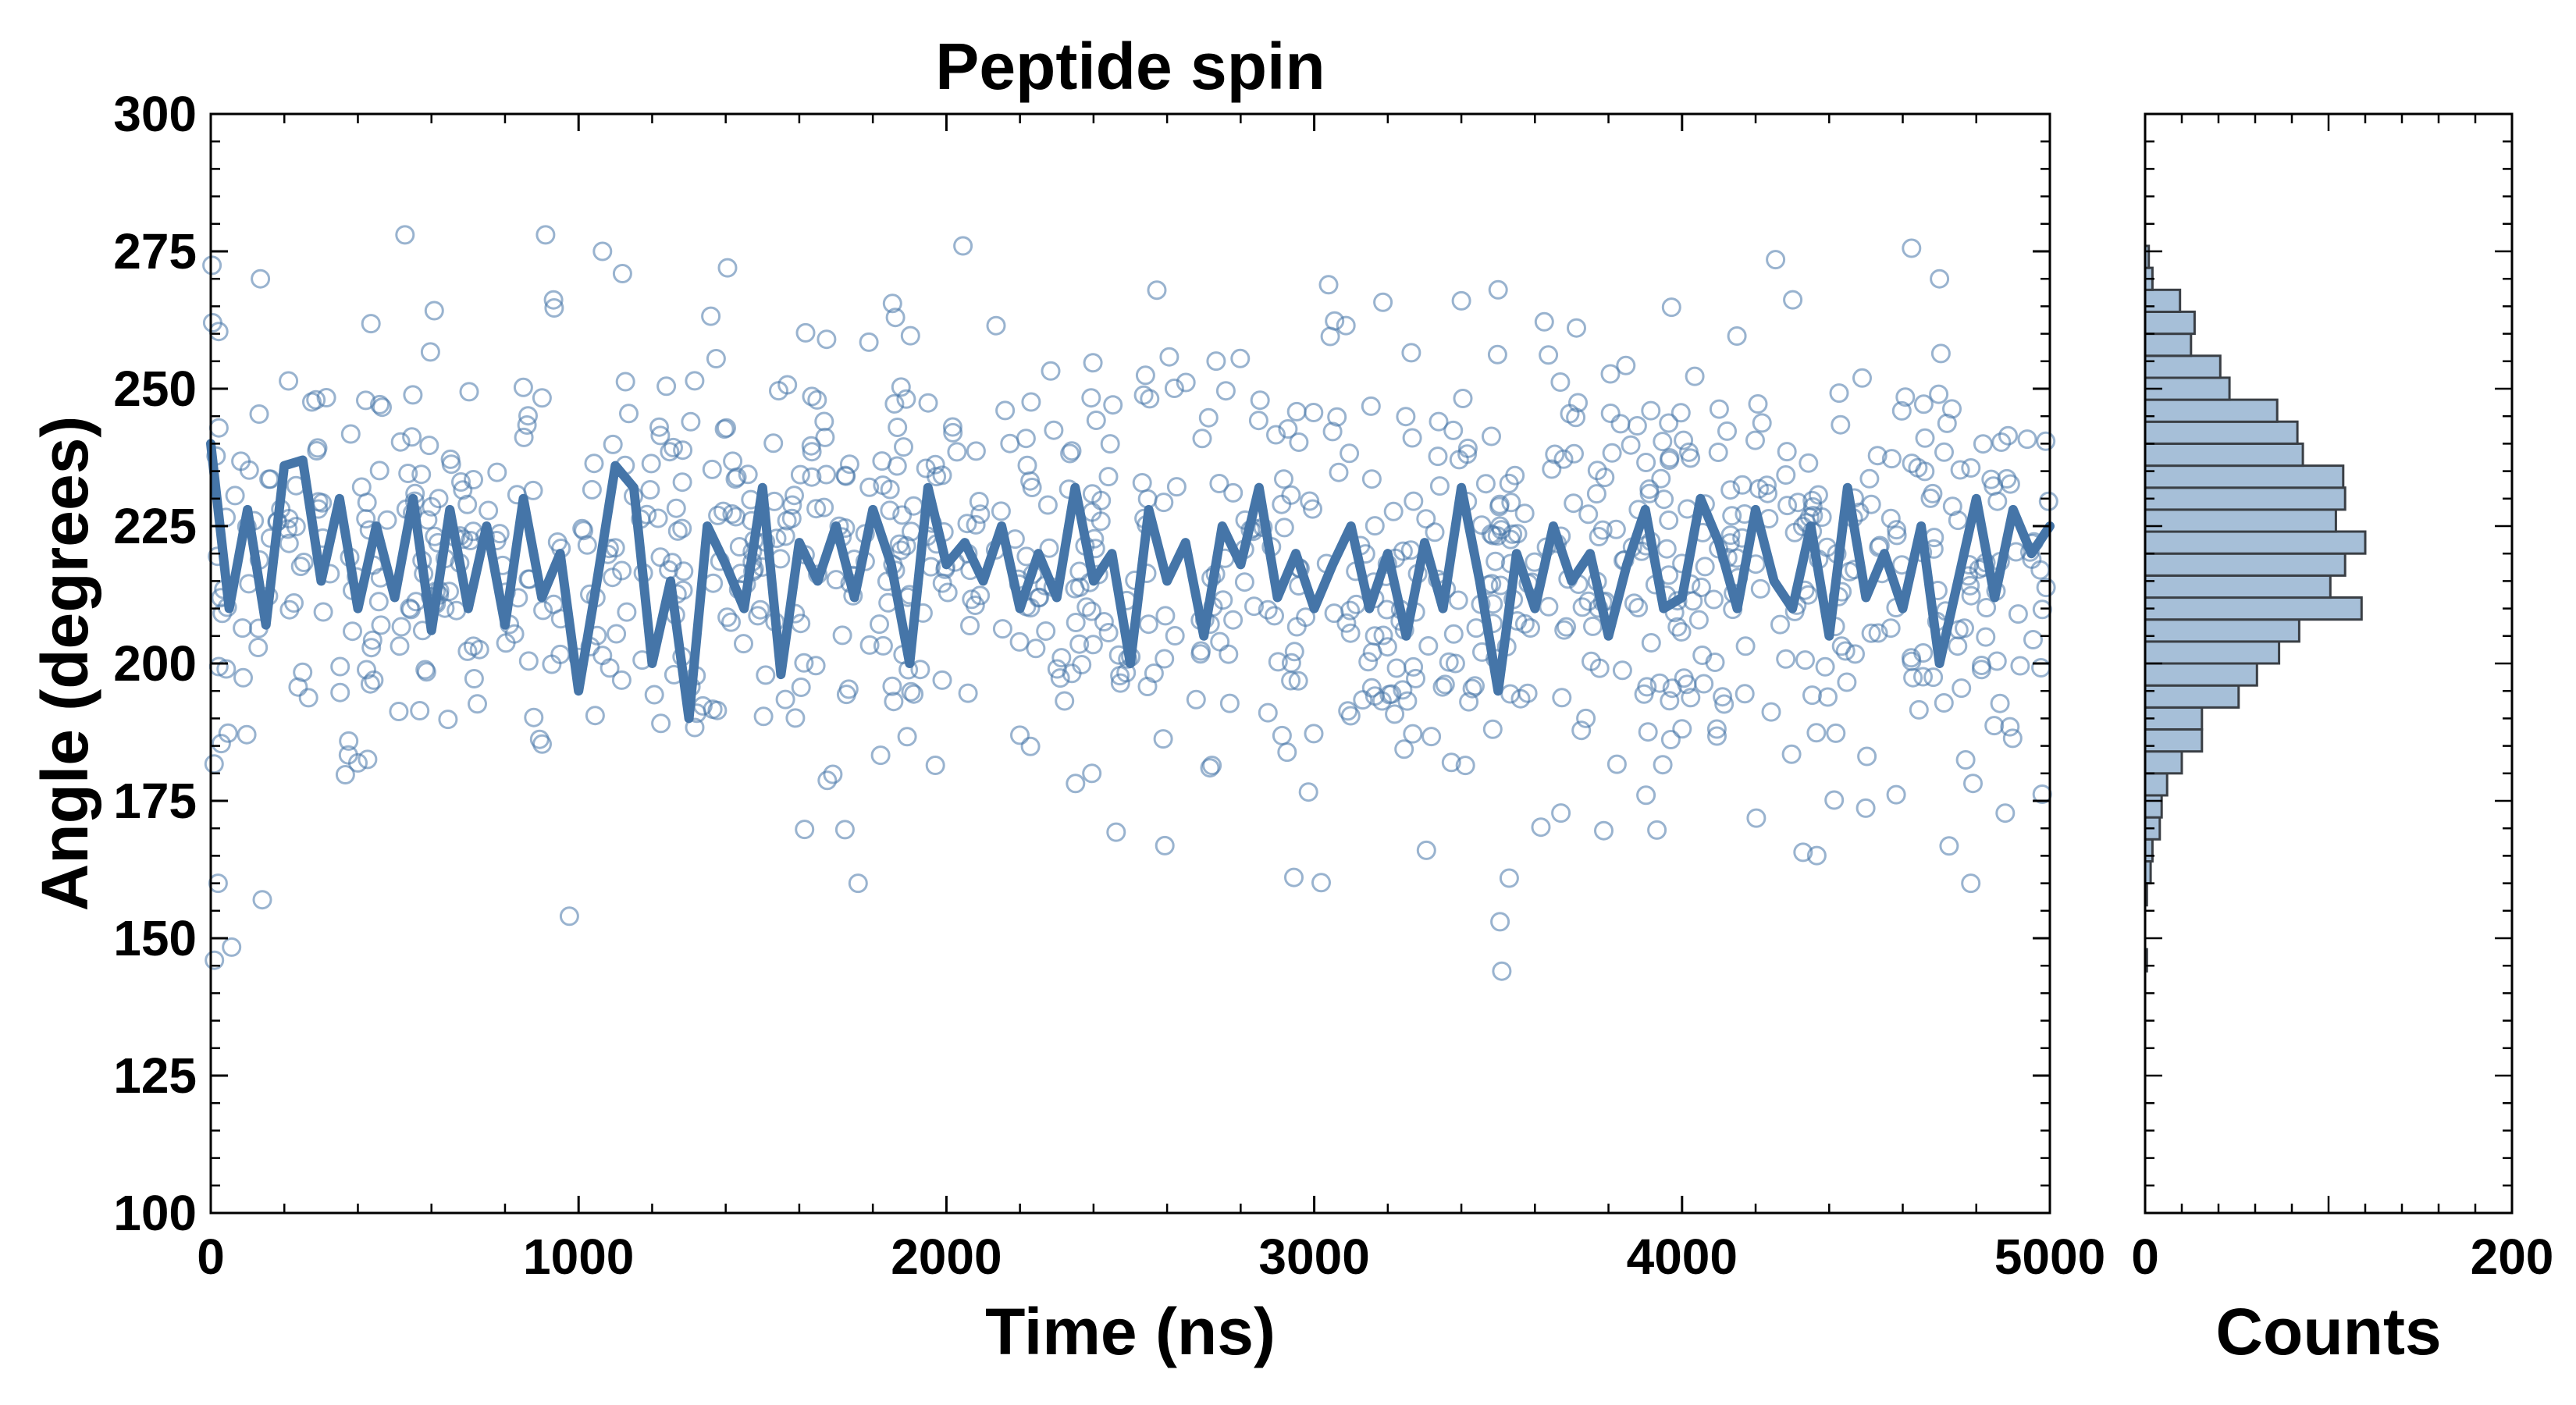 This screenshot has height=1405, width=2576. I want to click on histogram-axis-ticks: 0 200, so click(2342, 698).